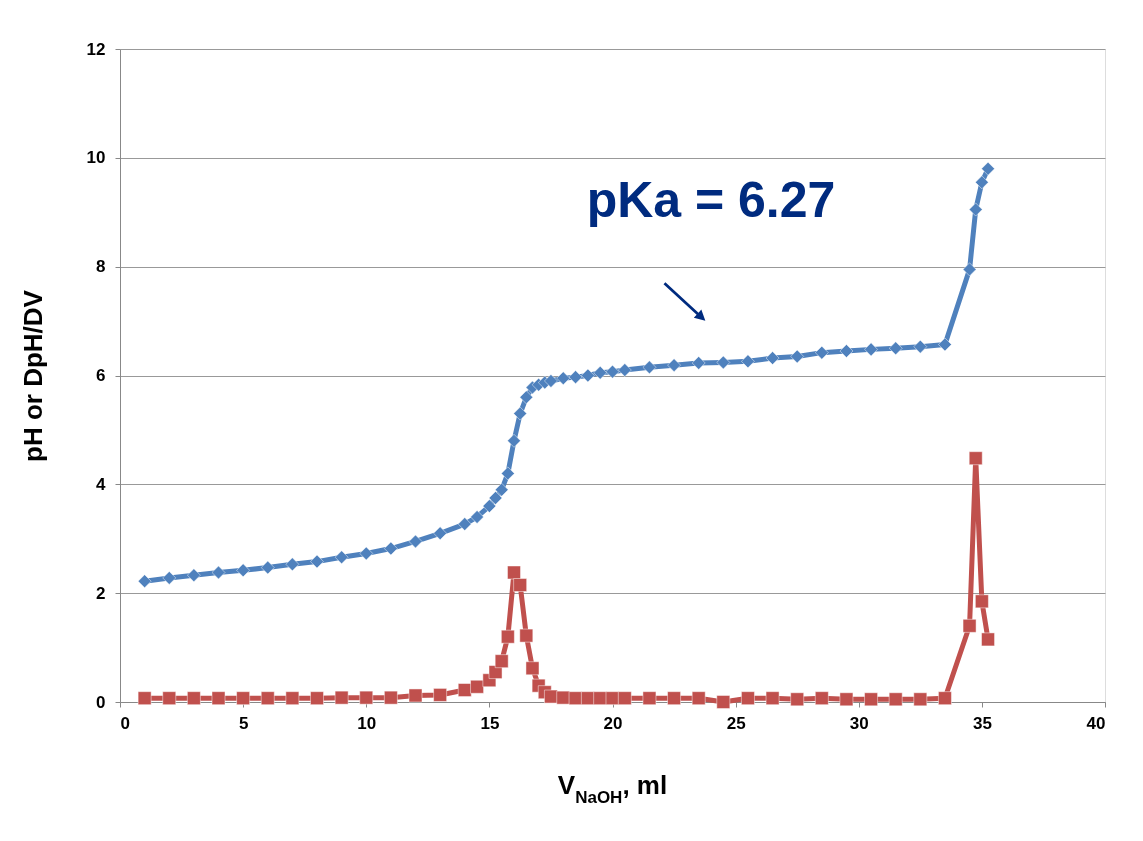 This screenshot has width=1143, height=841. Describe the element at coordinates (613, 723) in the screenshot. I see `x-tick-label: 20` at that location.